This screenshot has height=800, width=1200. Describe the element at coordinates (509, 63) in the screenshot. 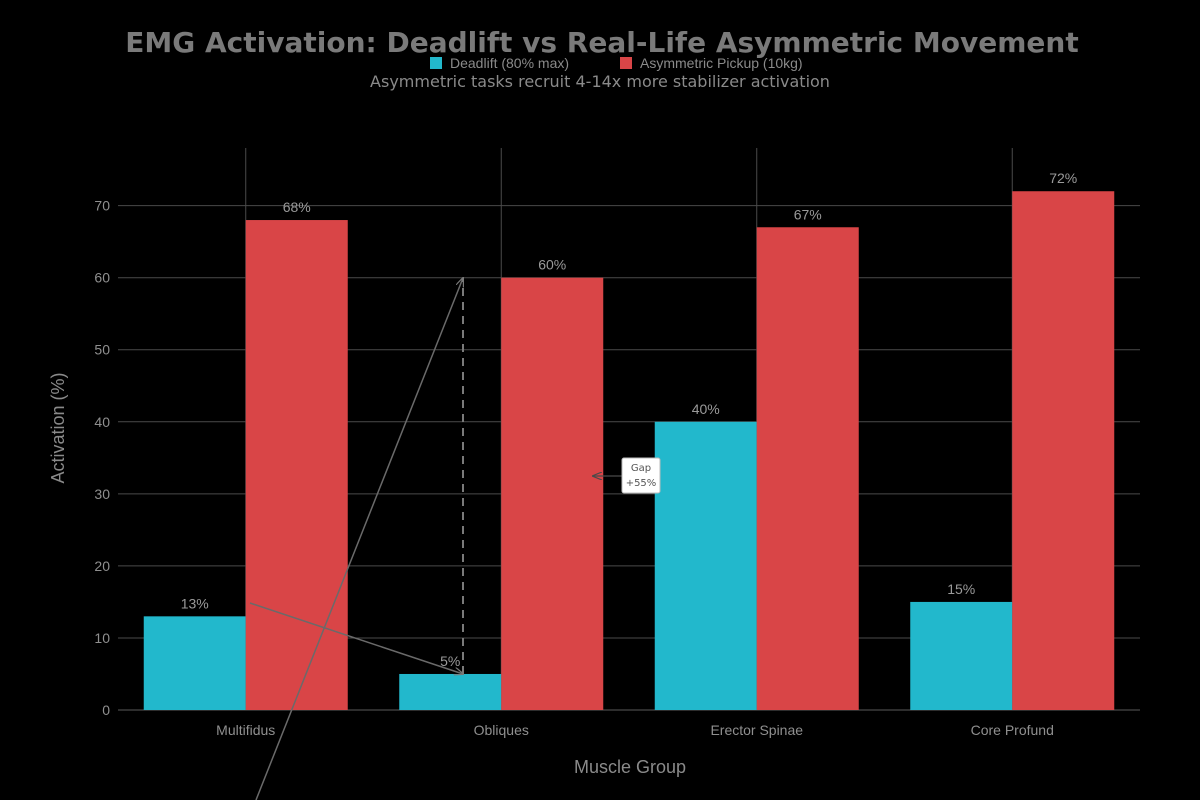

I see `legend-label-deadlift: Deadlift (80% max)` at that location.